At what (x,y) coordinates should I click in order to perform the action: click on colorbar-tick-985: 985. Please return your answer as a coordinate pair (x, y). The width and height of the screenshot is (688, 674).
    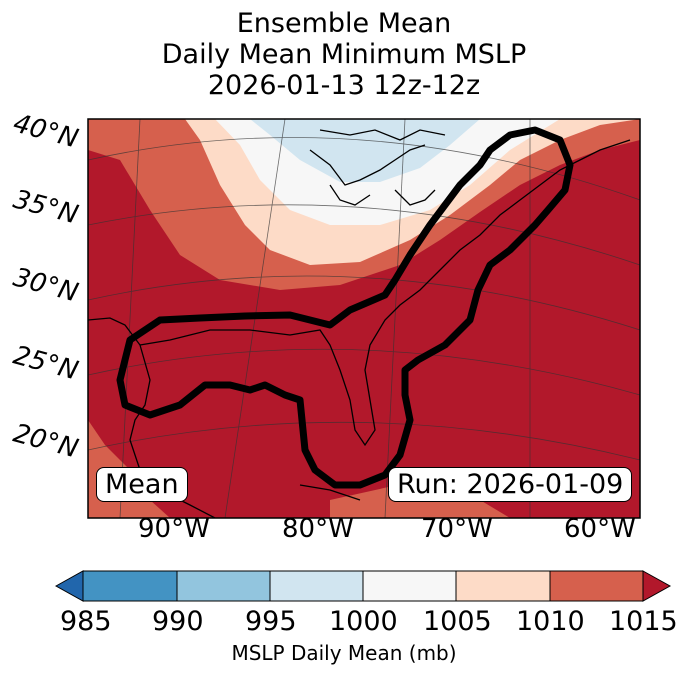
    Looking at the image, I should click on (86, 621).